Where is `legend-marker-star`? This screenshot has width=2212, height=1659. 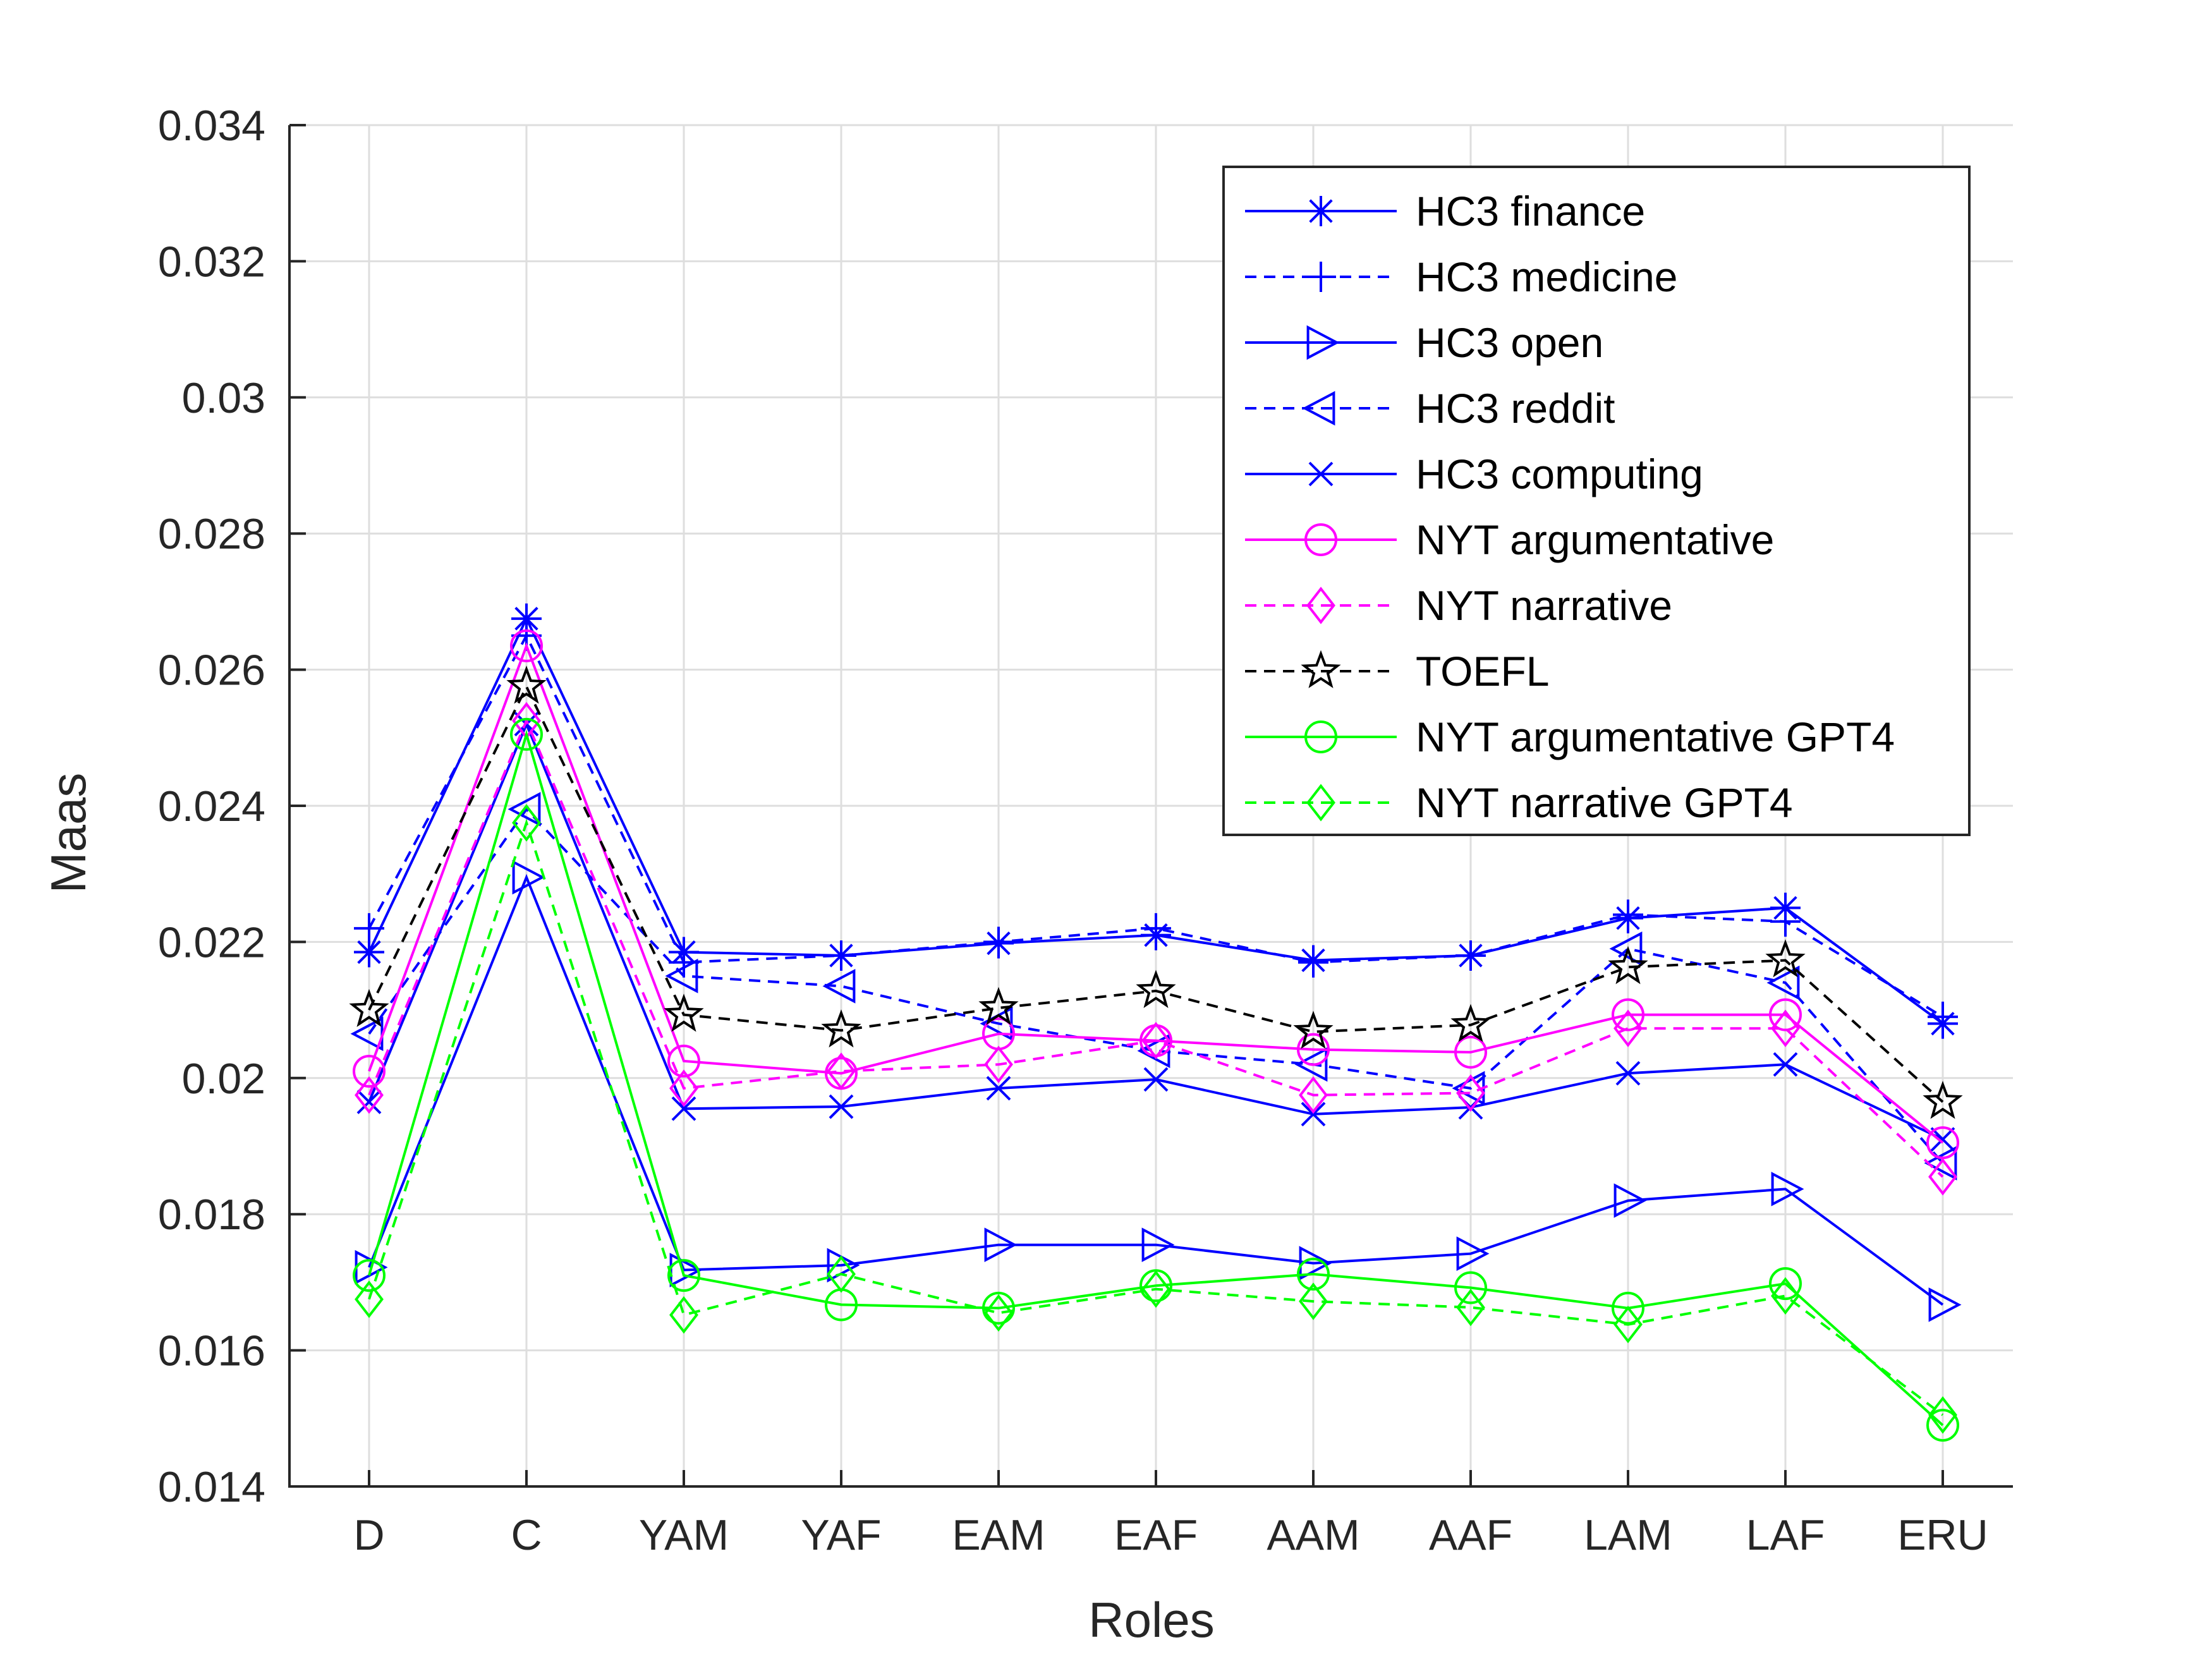 legend-marker-star is located at coordinates (1321, 669).